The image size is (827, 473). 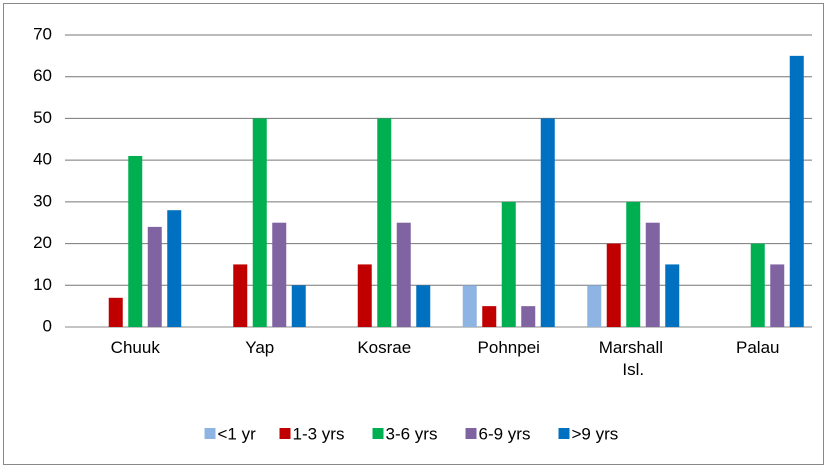 What do you see at coordinates (237, 433) in the screenshot?
I see `legend-label: <1 yr` at bounding box center [237, 433].